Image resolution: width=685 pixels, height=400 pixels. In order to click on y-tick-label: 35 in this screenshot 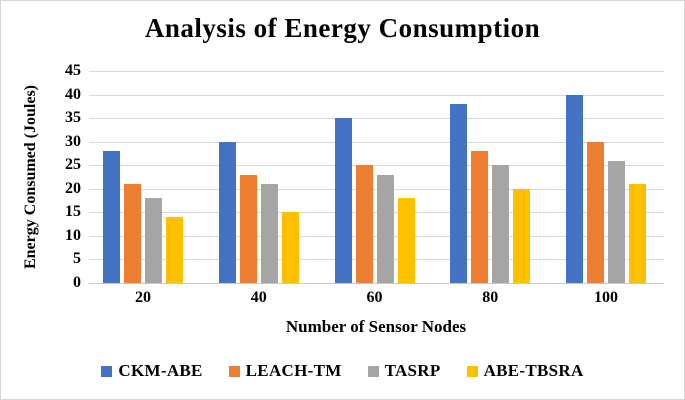, I will do `click(73, 118)`.